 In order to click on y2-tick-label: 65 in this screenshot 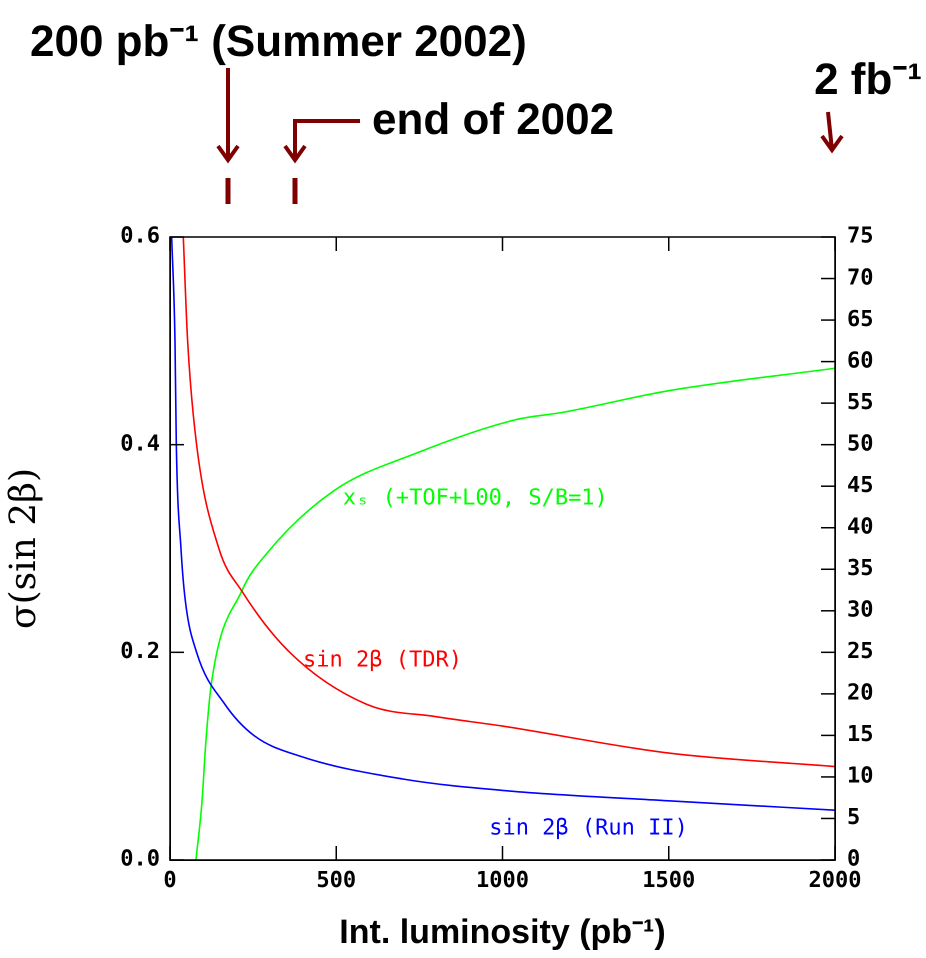, I will do `click(860, 319)`.